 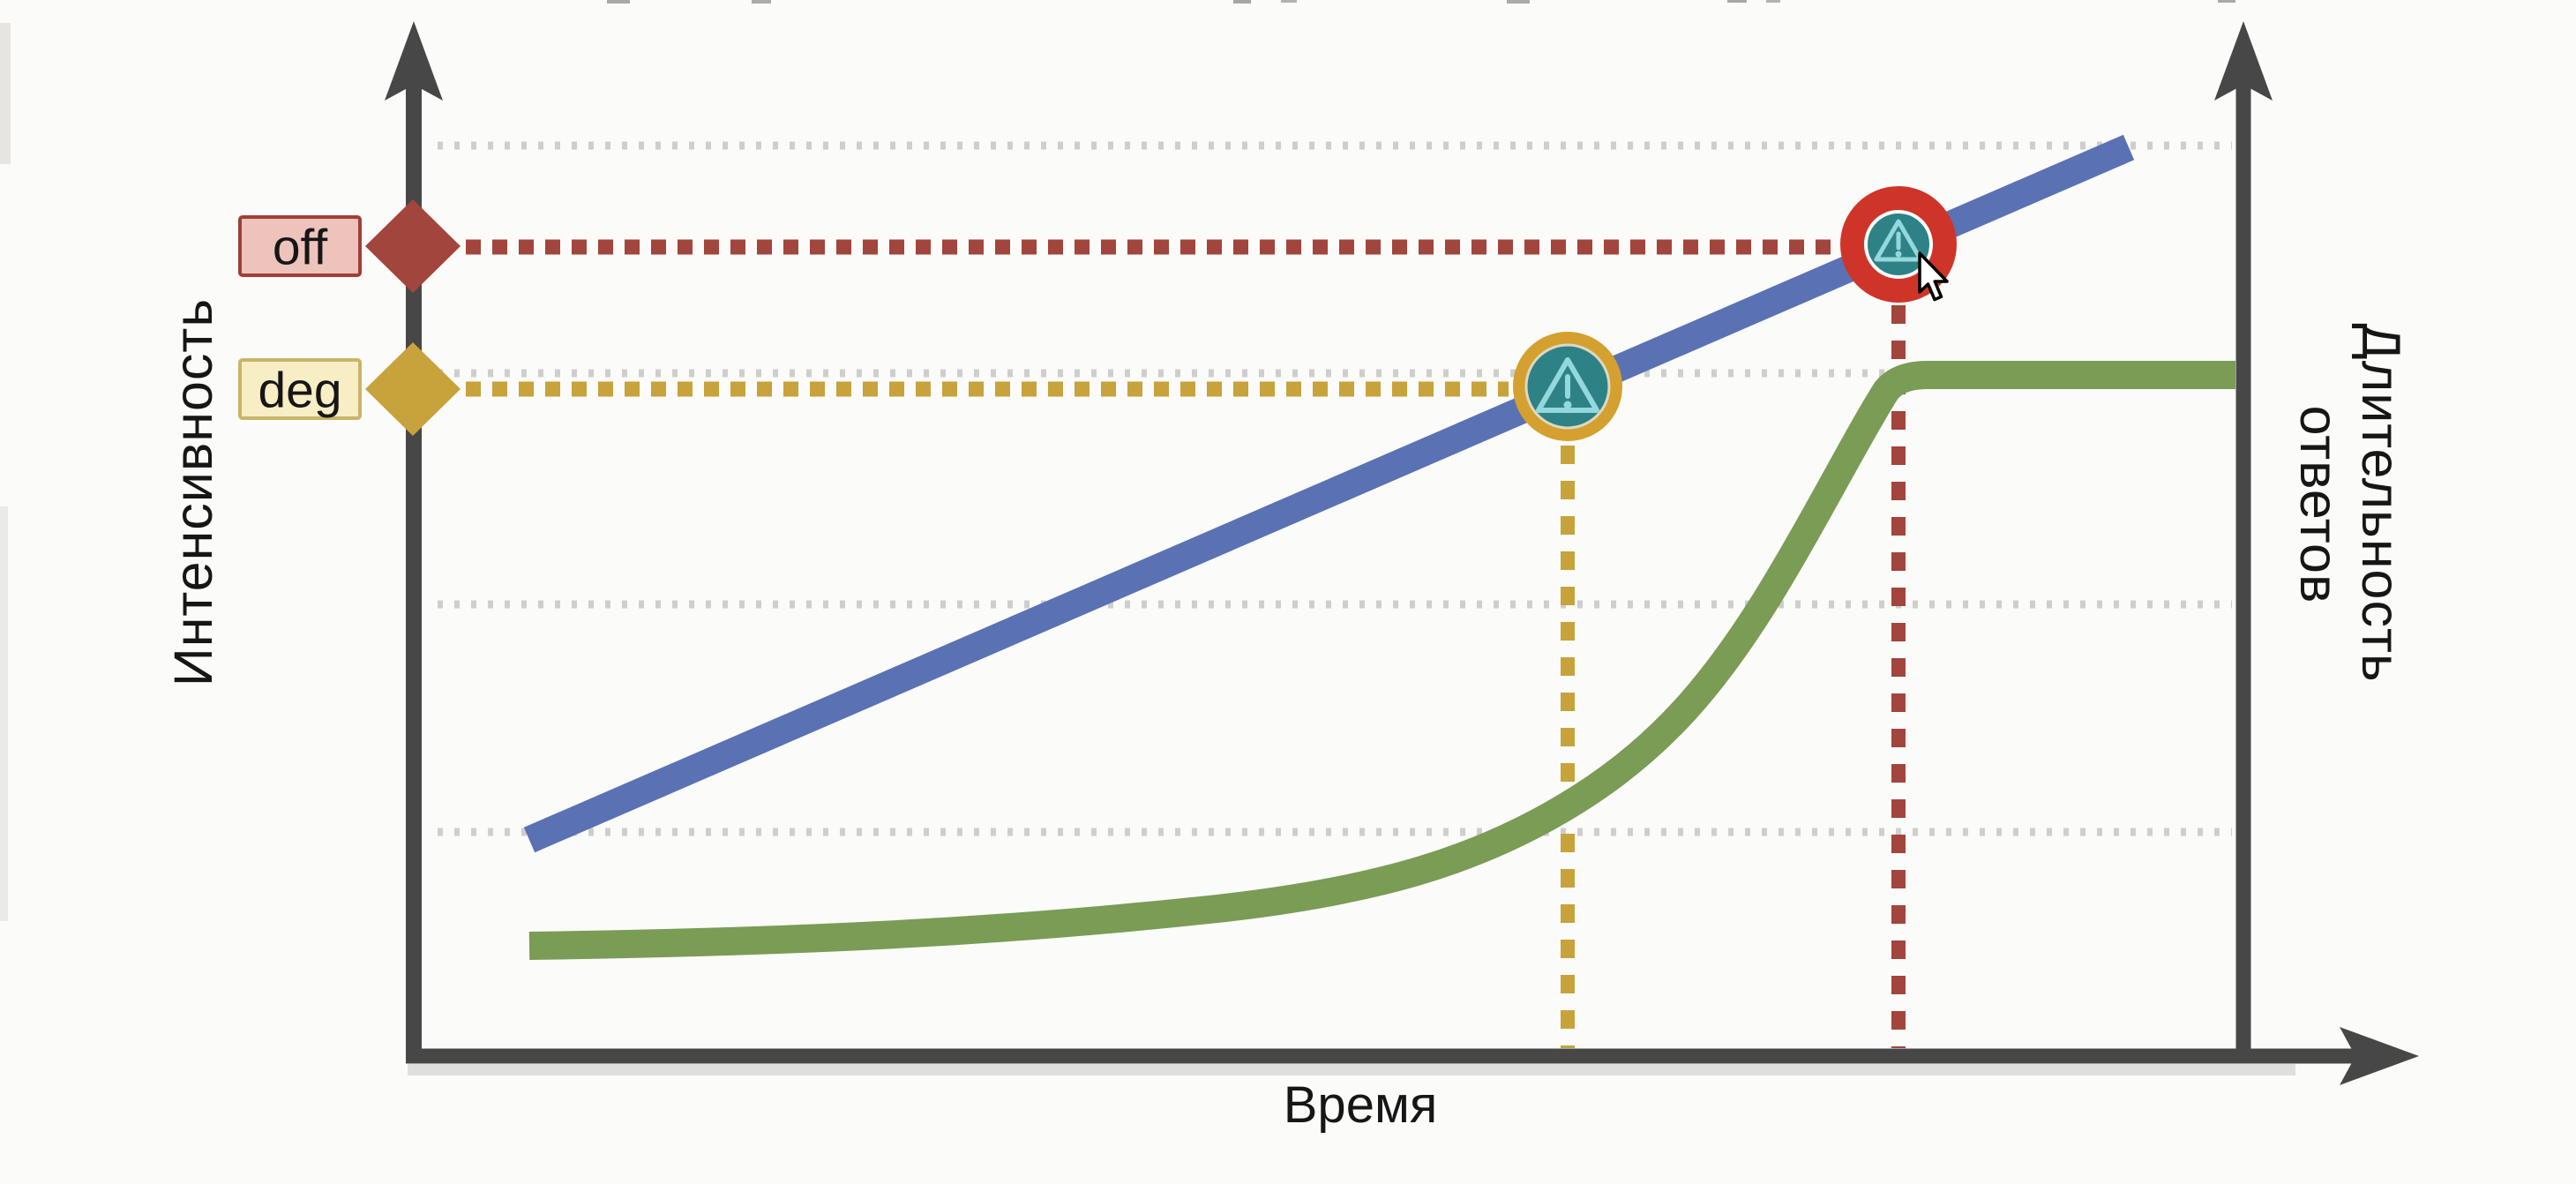 I want to click on off-label-box, so click(x=300, y=246).